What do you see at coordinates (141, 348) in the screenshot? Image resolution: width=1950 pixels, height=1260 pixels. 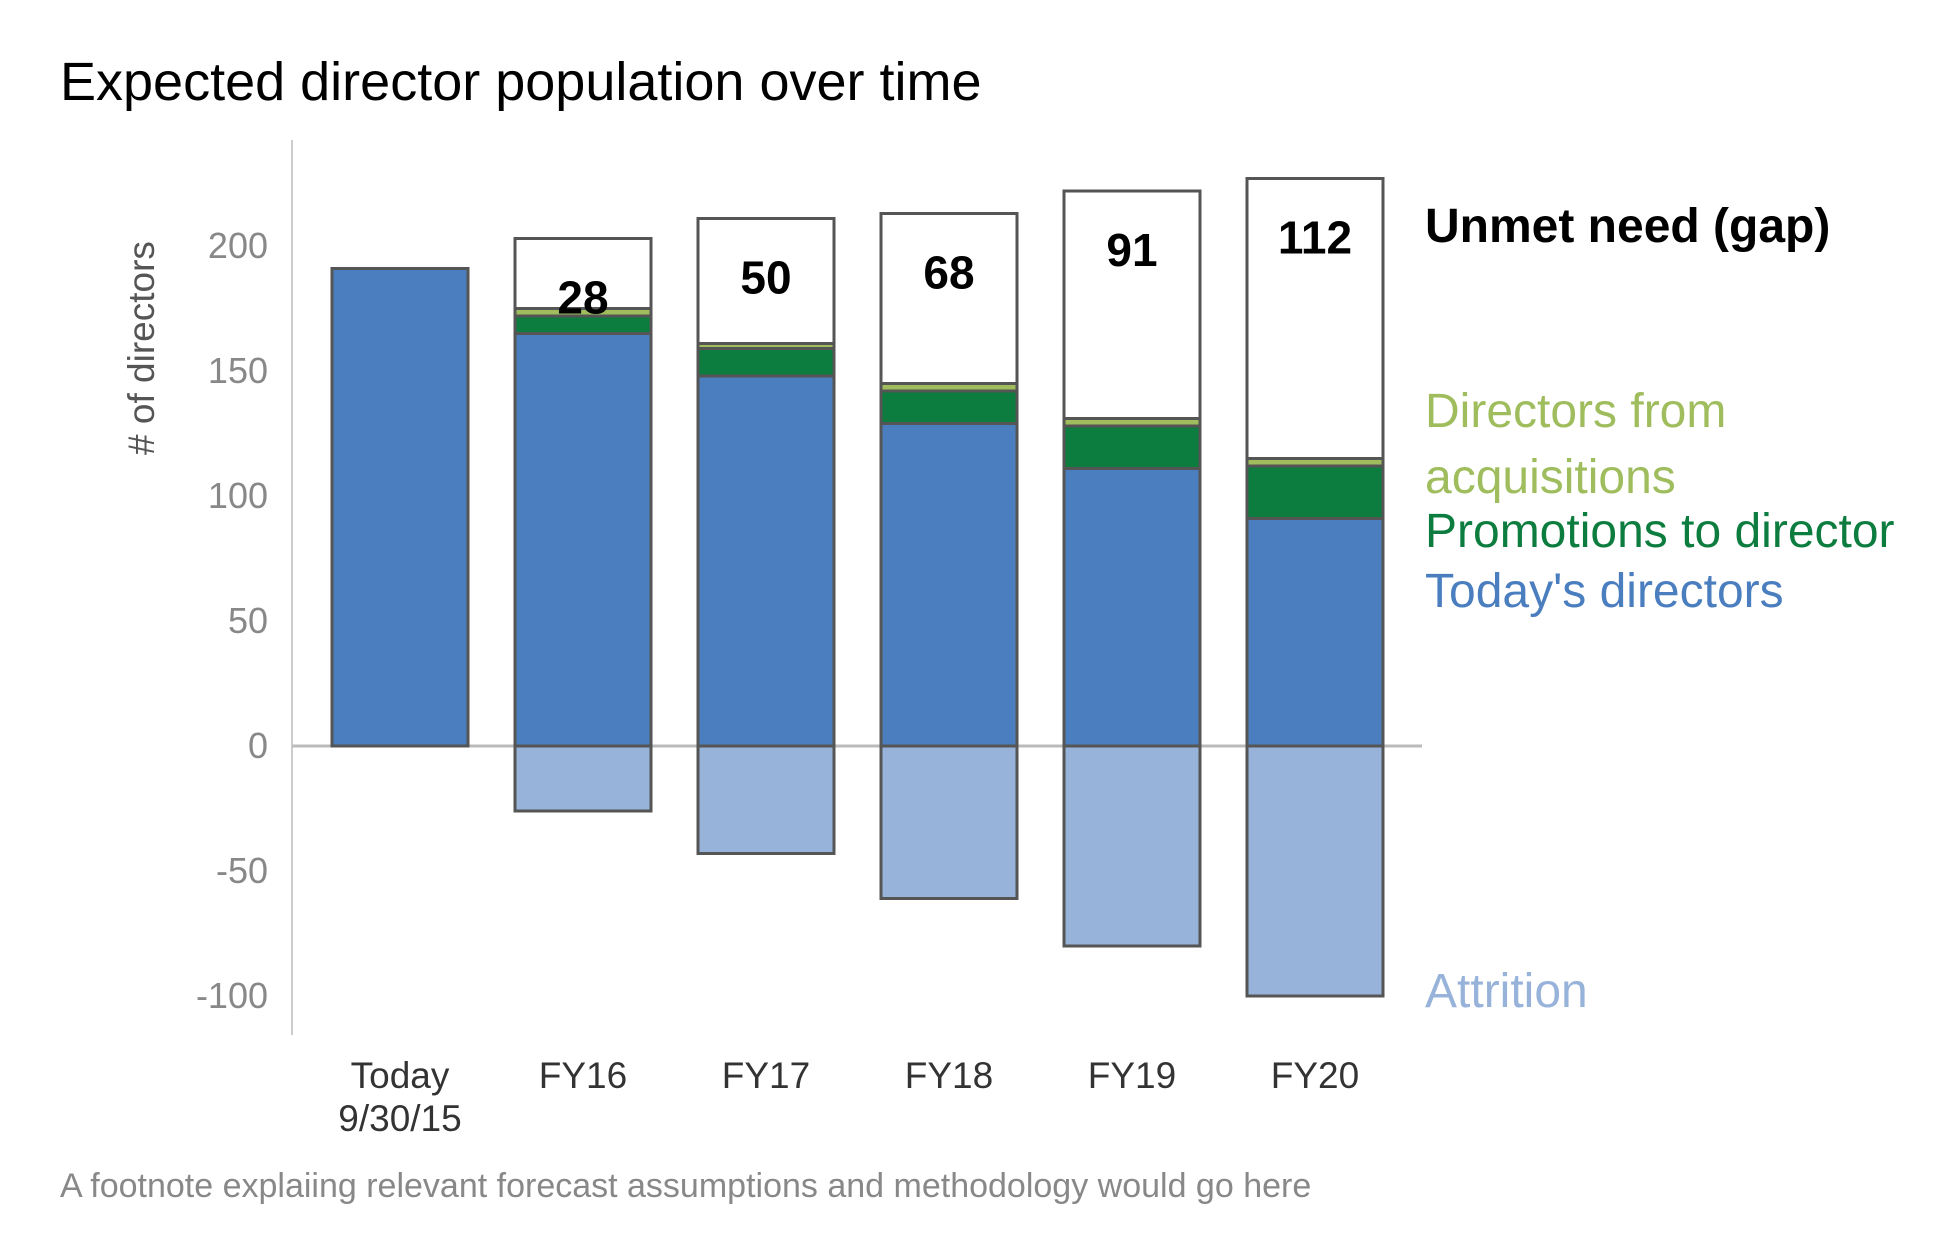 I see `y-axis-title: # of directors` at bounding box center [141, 348].